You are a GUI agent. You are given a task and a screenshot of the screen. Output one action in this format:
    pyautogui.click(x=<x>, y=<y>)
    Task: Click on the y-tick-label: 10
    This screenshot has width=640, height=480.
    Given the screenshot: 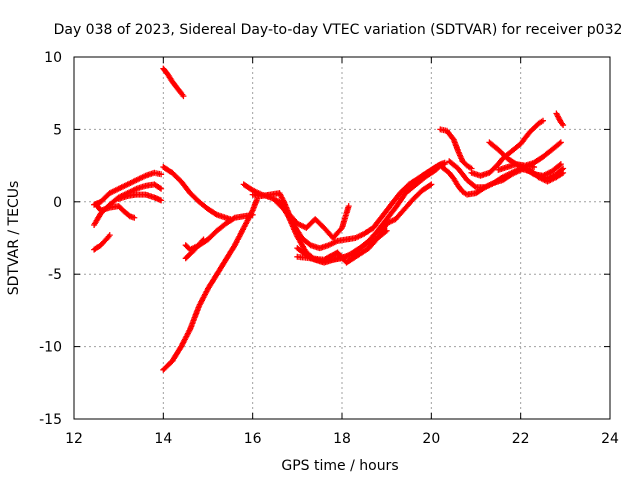 What is the action you would take?
    pyautogui.click(x=53, y=58)
    